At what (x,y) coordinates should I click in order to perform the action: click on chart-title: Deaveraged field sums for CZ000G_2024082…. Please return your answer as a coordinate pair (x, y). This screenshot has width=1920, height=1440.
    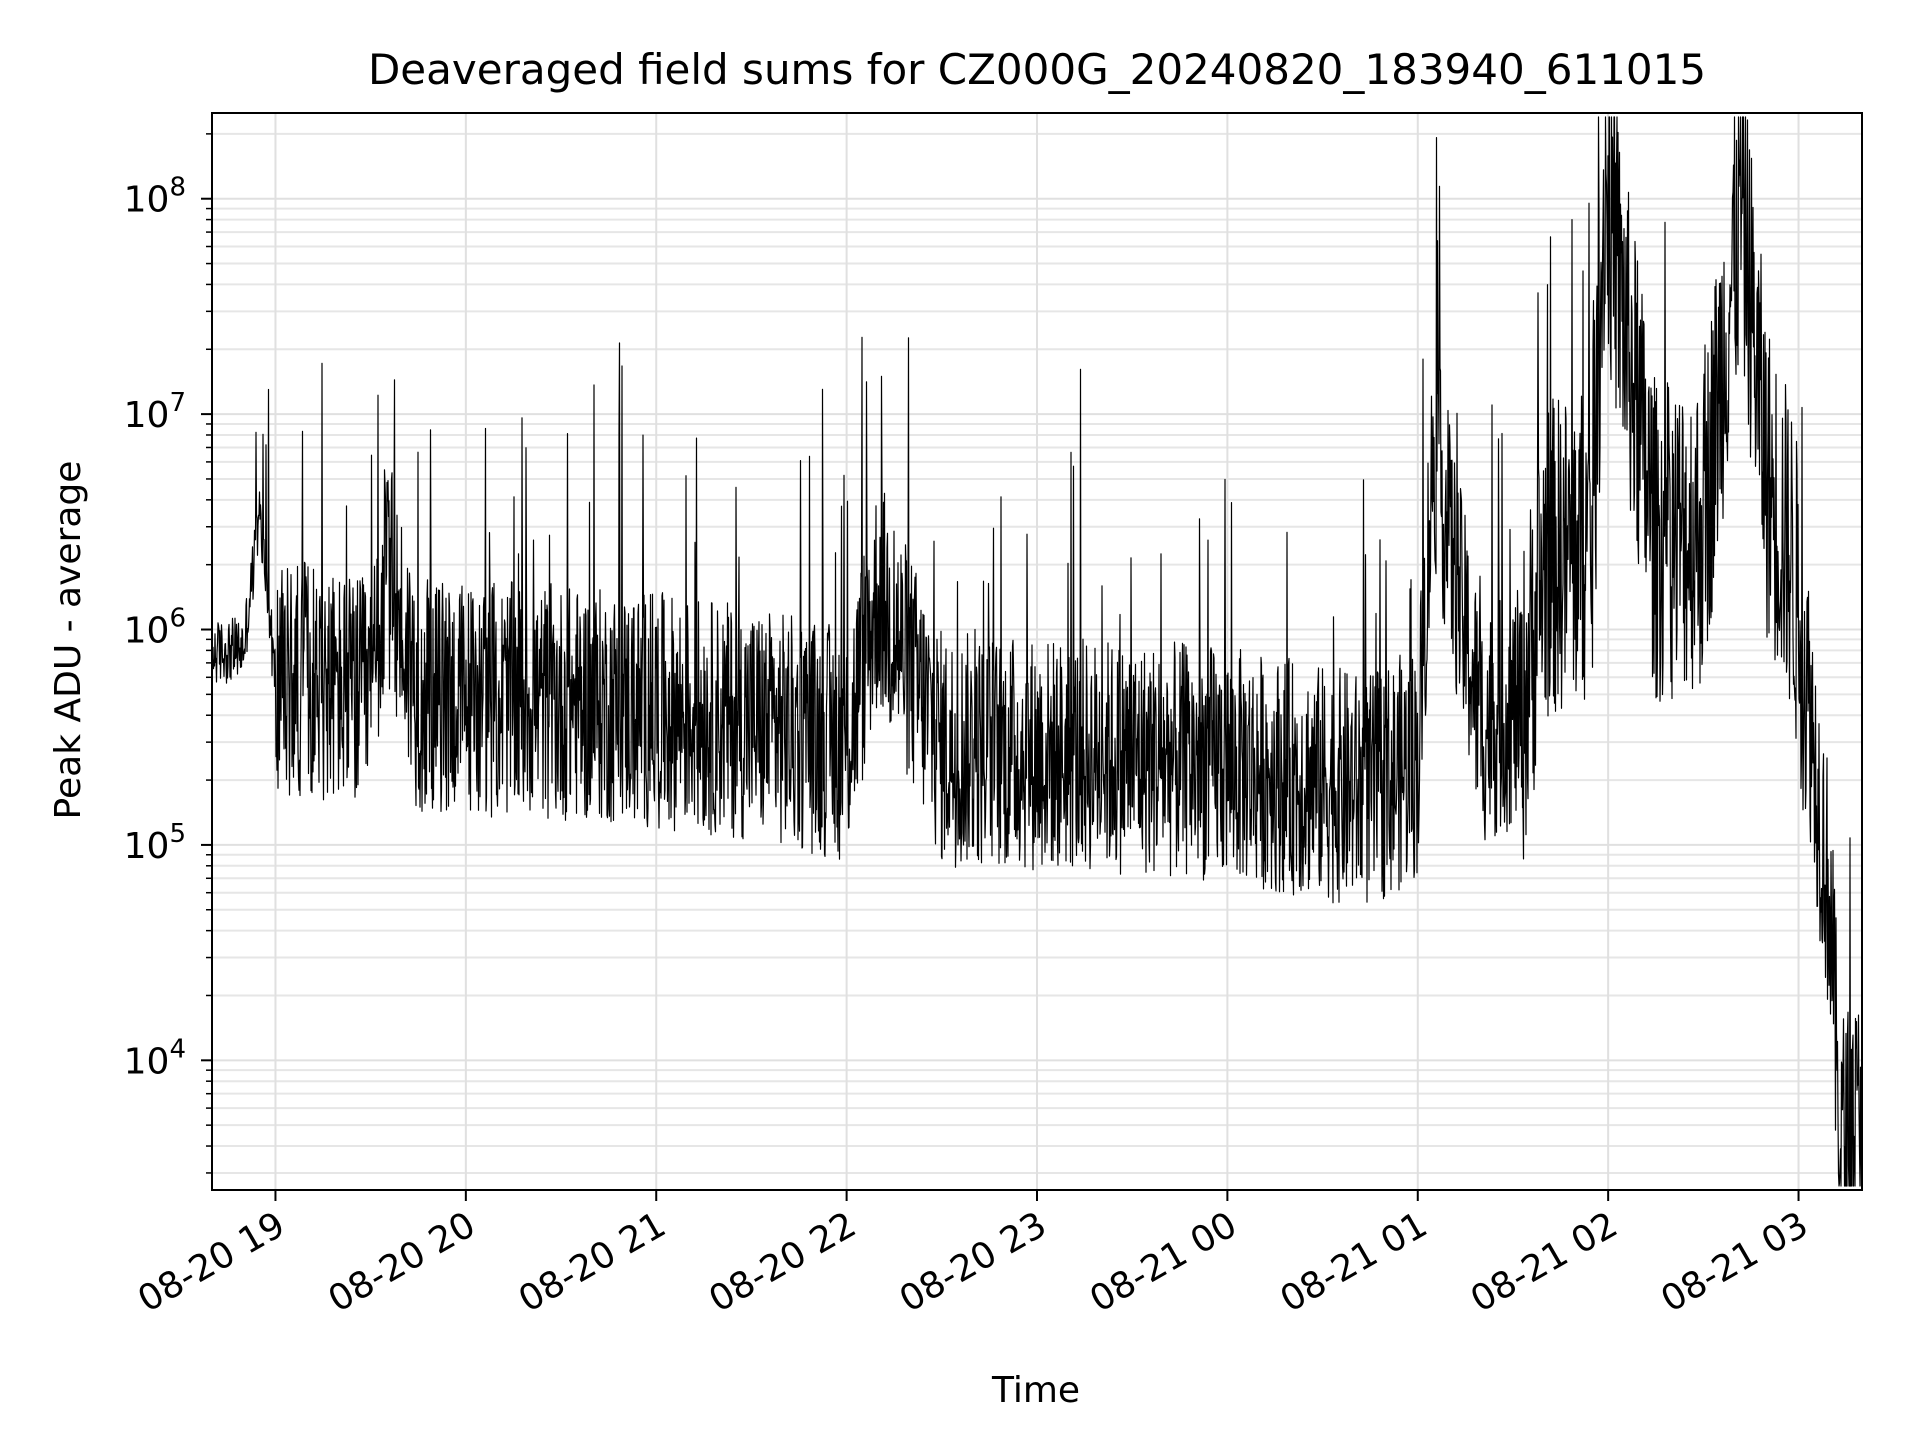
    Looking at the image, I should click on (1037, 69).